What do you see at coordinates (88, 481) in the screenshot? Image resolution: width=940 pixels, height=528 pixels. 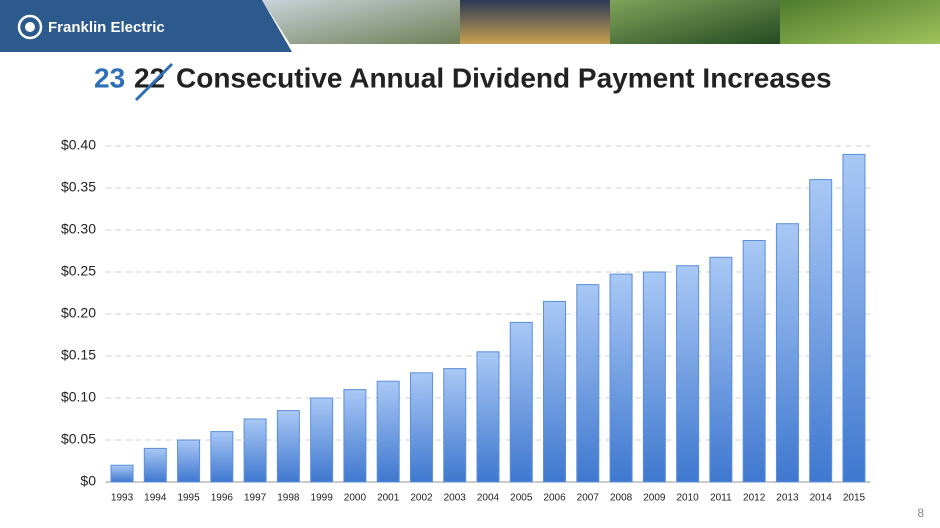 I see `y-tick-label: $0` at bounding box center [88, 481].